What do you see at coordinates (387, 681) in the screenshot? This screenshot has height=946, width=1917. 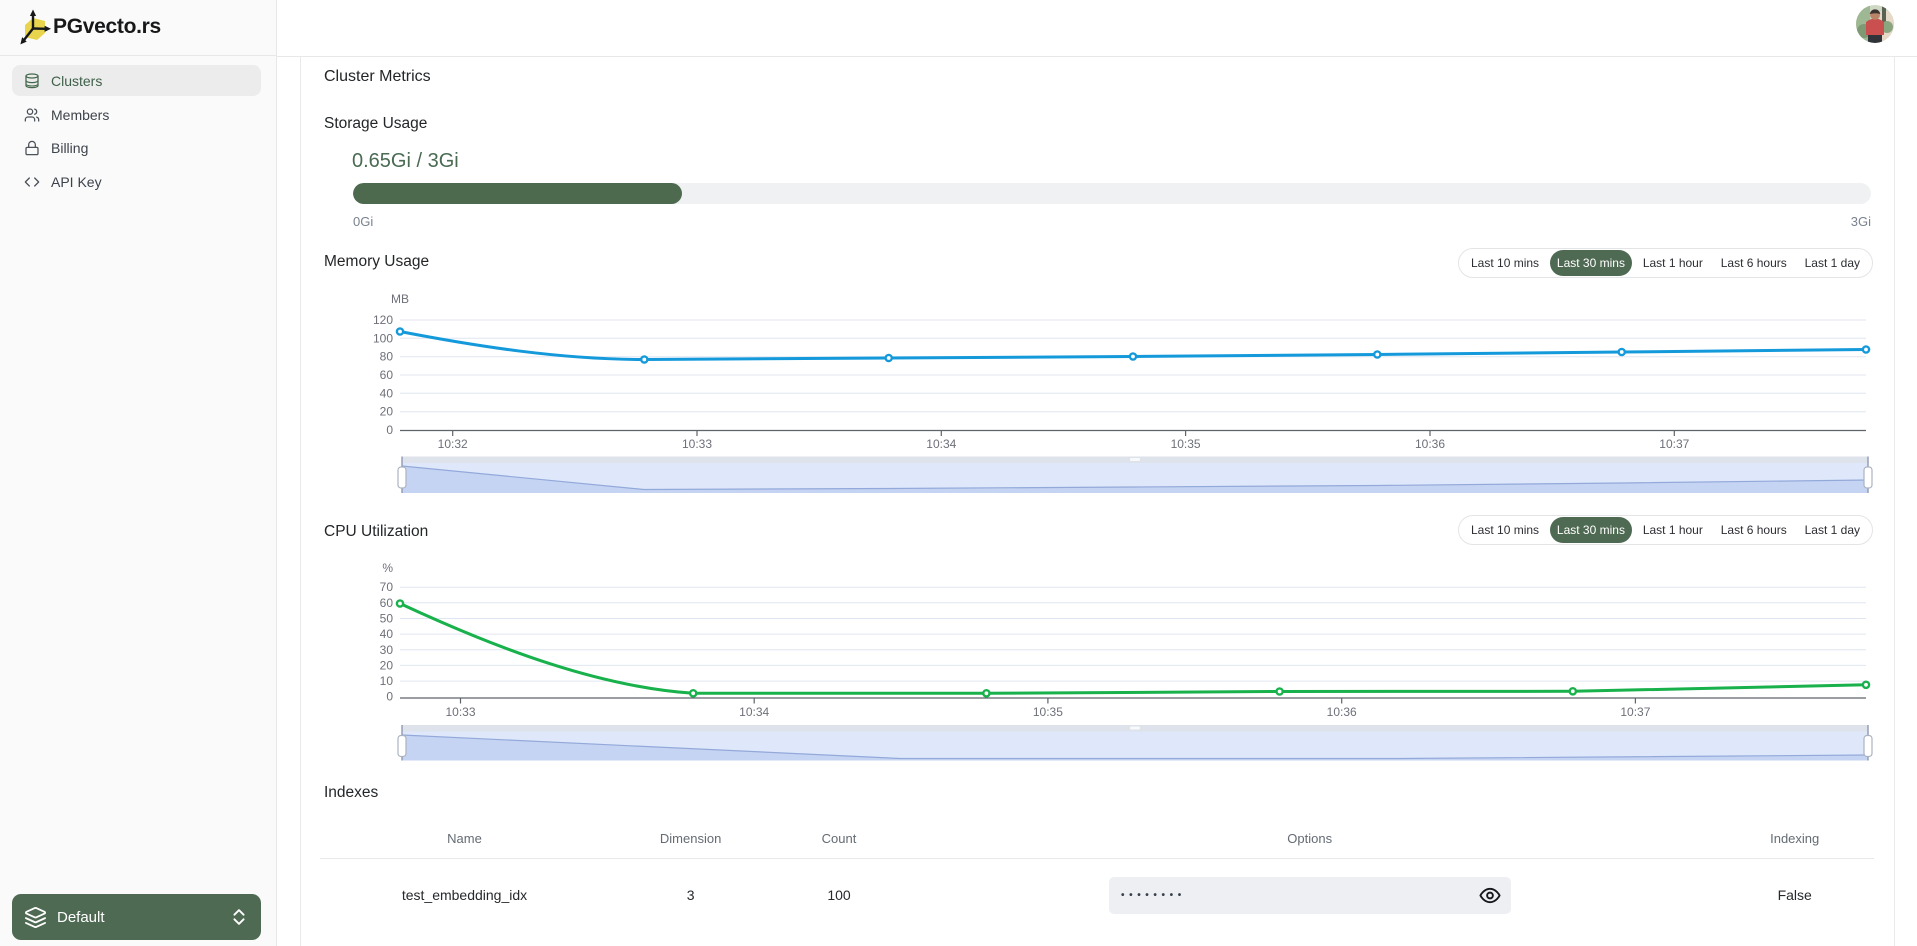 I see `svg-text: 10` at bounding box center [387, 681].